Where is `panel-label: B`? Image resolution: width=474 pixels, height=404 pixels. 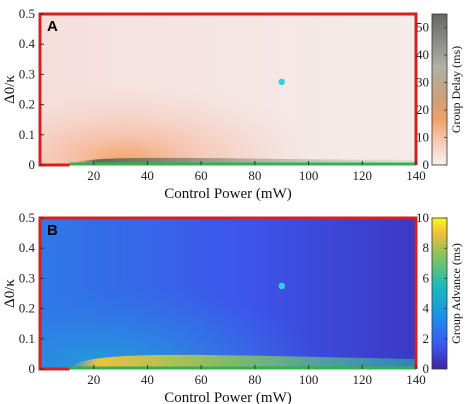 panel-label: B is located at coordinates (52, 230).